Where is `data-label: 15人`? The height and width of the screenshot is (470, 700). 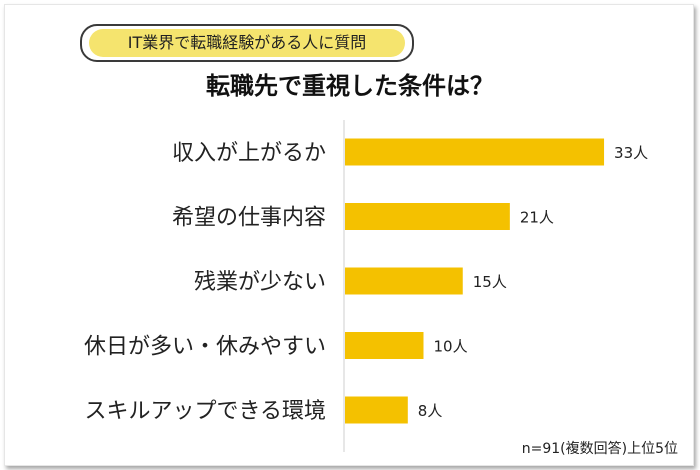
data-label: 15人 is located at coordinates (490, 282).